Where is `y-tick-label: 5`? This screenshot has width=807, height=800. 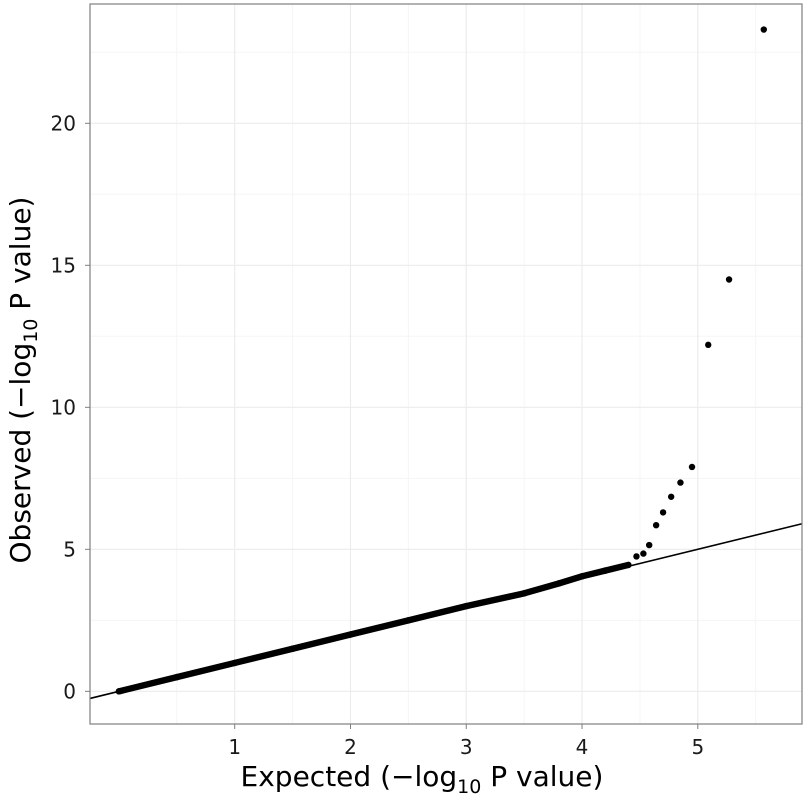
y-tick-label: 5 is located at coordinates (69, 549).